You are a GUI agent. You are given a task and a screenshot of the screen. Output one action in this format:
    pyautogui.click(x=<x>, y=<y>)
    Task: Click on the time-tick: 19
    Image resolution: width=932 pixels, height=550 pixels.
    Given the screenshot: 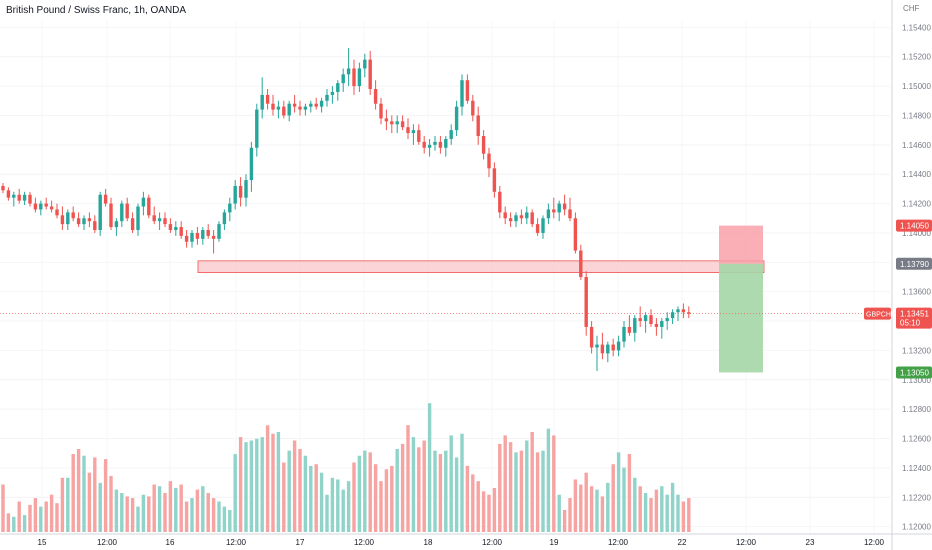 What is the action you would take?
    pyautogui.click(x=554, y=542)
    